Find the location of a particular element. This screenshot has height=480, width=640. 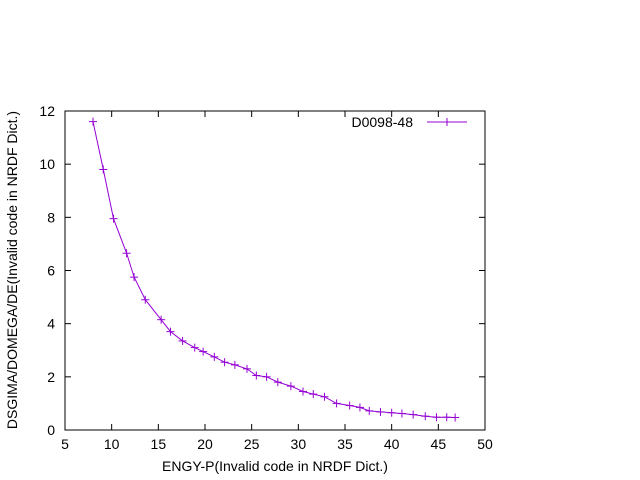

y-tick-label: 12 is located at coordinates (47, 111).